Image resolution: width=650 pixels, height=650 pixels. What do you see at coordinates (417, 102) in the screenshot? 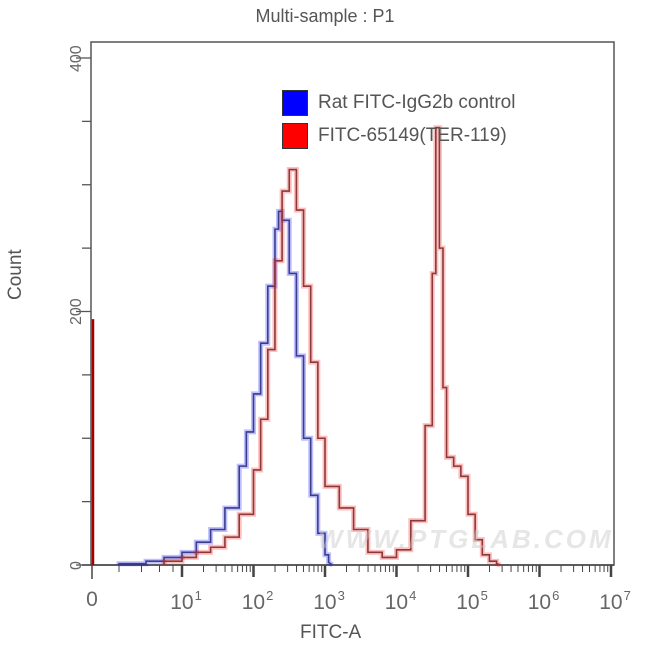
I see `legend-label: Rat FITC-IgG2b control` at bounding box center [417, 102].